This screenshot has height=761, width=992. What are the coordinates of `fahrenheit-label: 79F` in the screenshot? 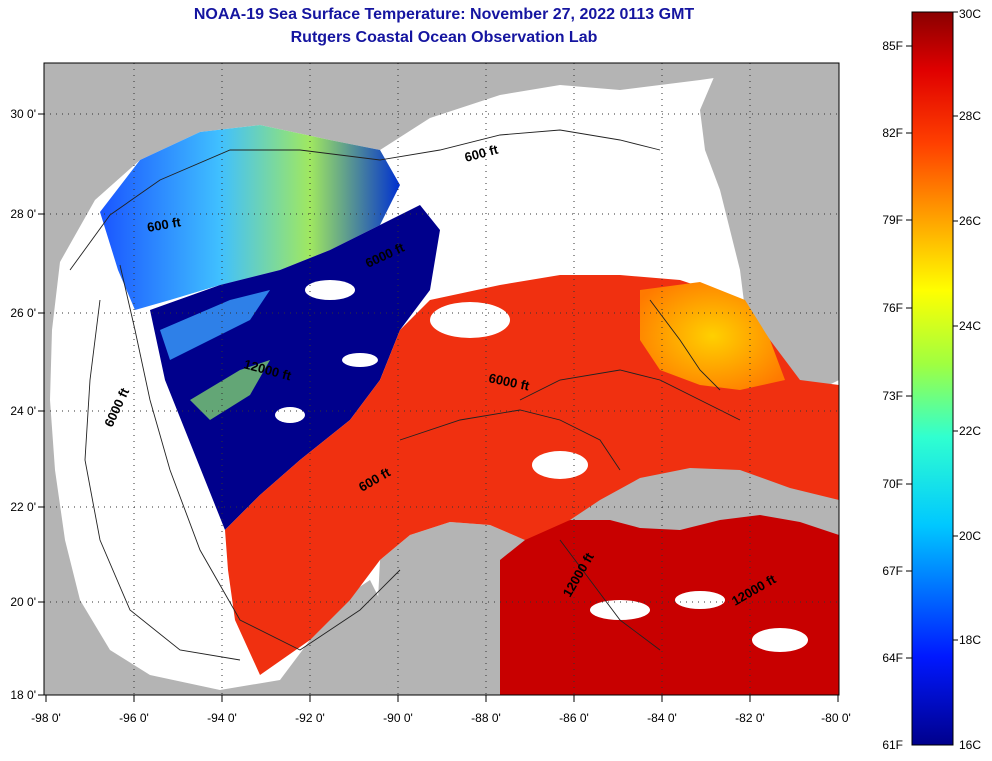 It's located at (892, 220).